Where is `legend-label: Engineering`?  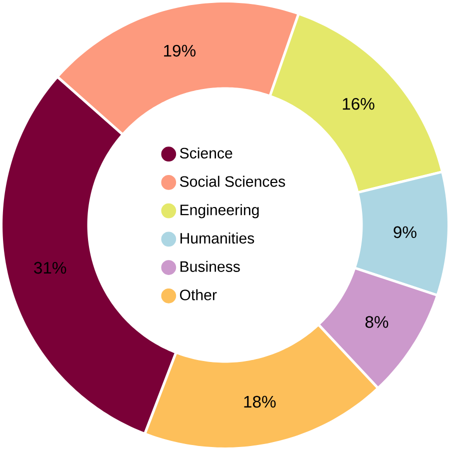
legend-label: Engineering is located at coordinates (219, 211).